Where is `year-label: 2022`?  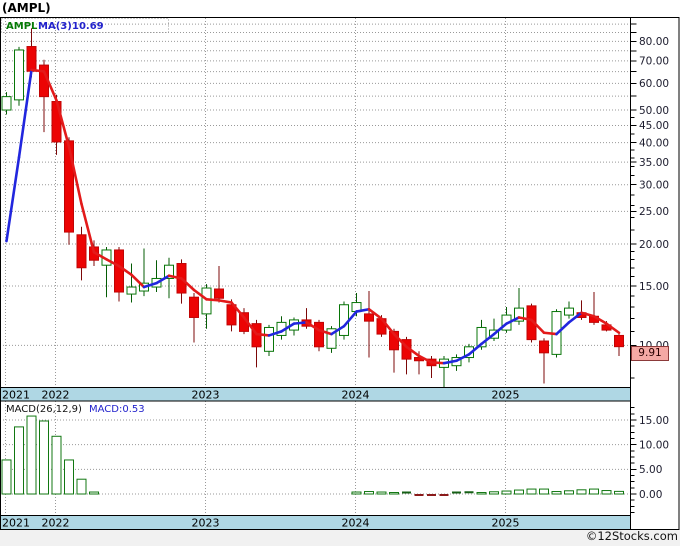 year-label: 2022 is located at coordinates (56, 523).